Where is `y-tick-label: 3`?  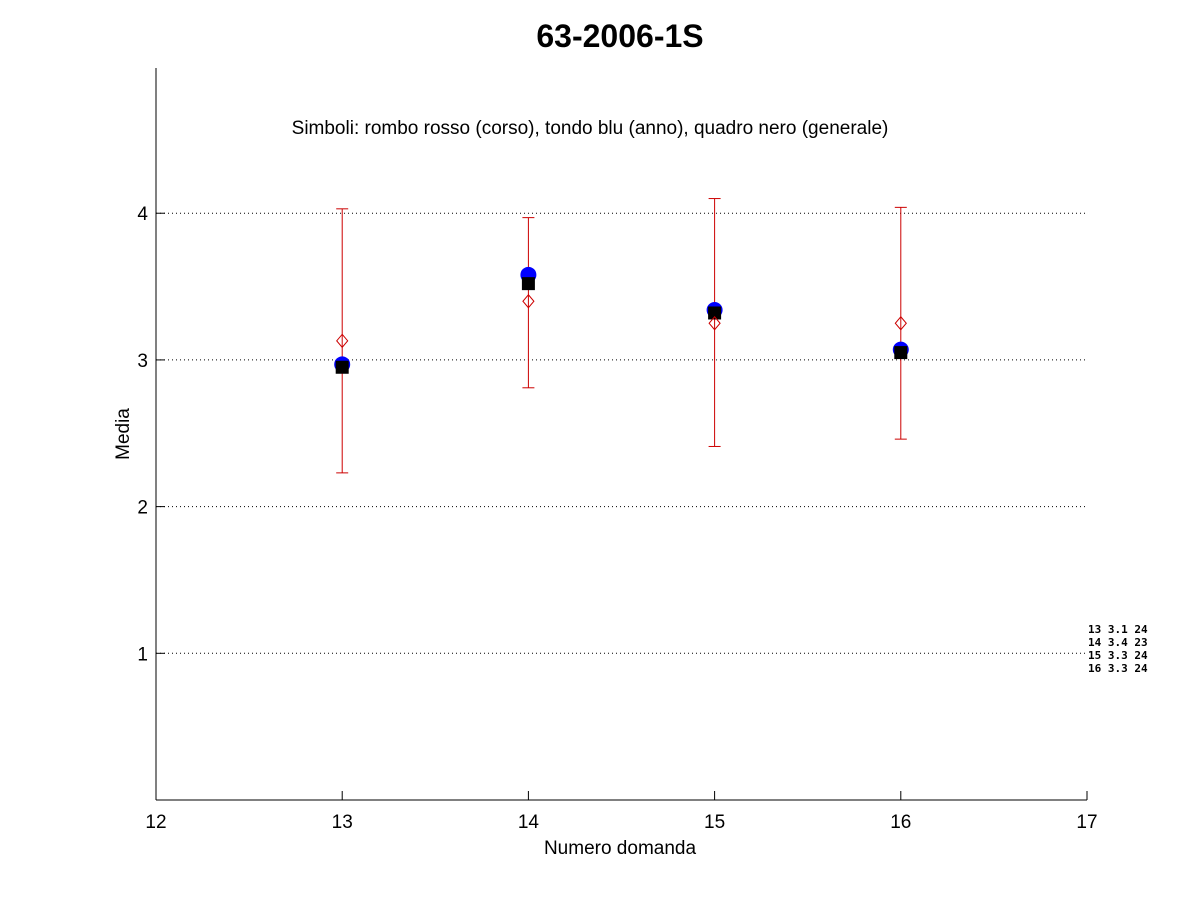
y-tick-label: 3 is located at coordinates (142, 361).